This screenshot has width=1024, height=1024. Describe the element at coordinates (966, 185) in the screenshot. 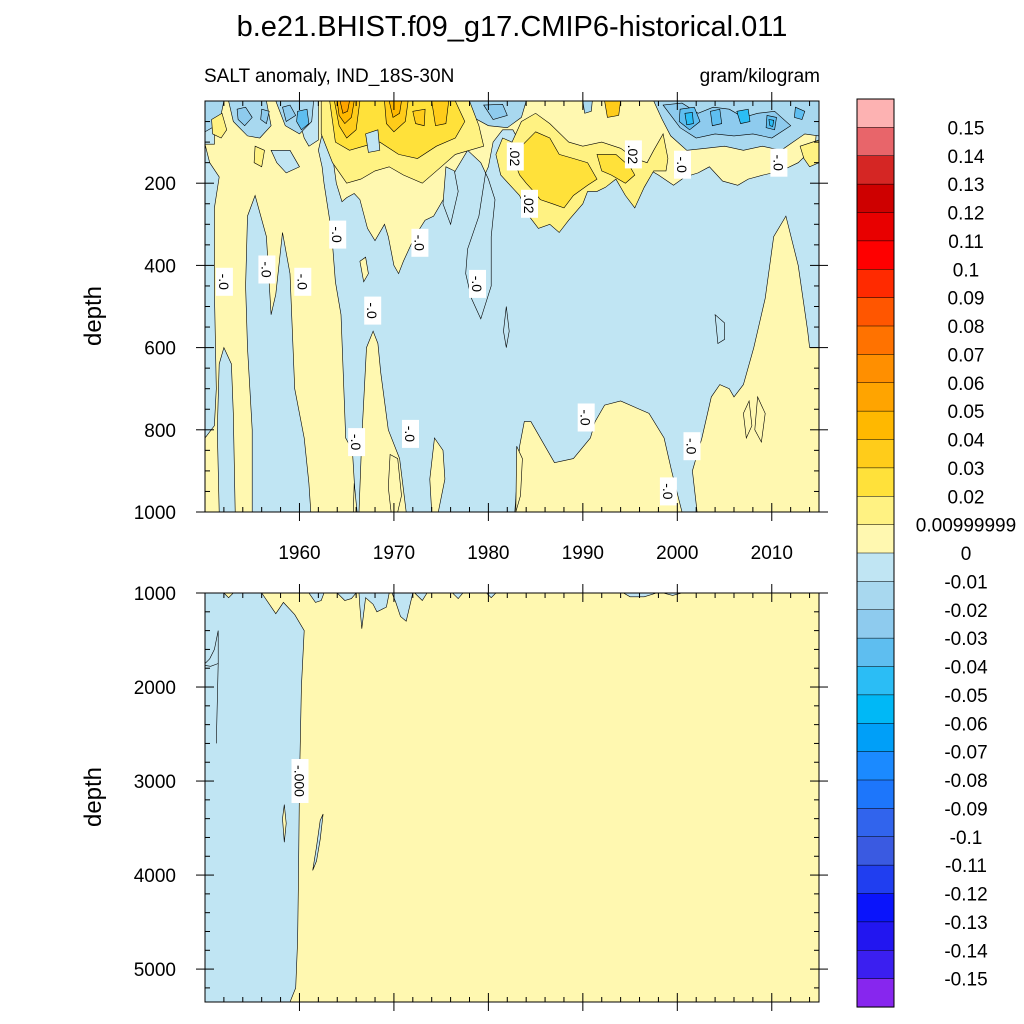

I see `colorbar-label: 0.13` at that location.